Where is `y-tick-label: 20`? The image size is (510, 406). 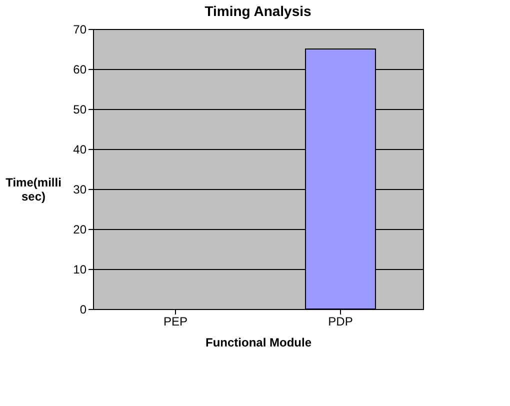
y-tick-label: 20 is located at coordinates (80, 229).